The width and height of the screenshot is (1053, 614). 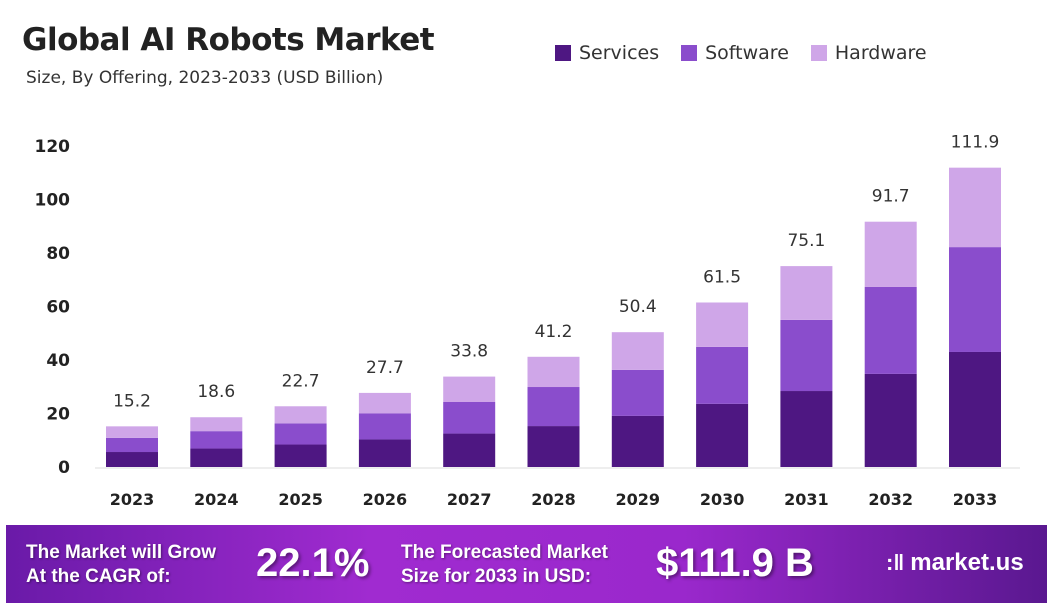 I want to click on data-label-2031: 75.1, so click(x=806, y=241).